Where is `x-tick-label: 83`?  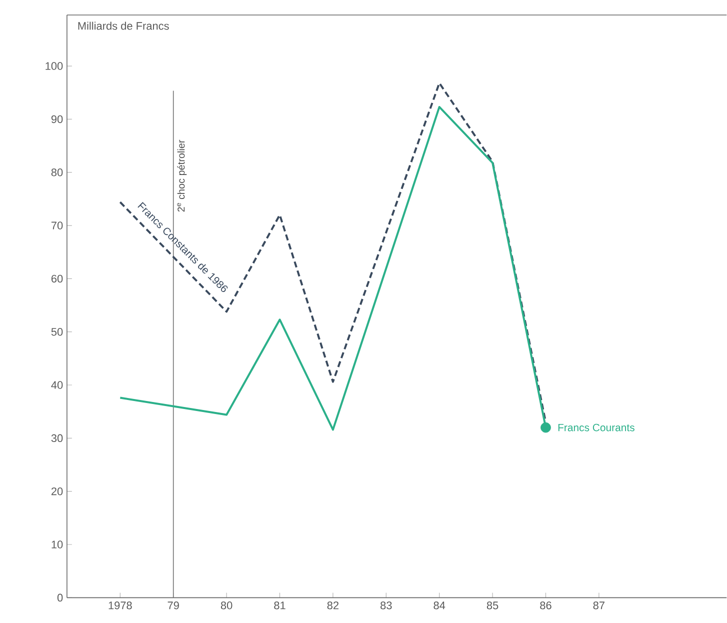 x-tick-label: 83 is located at coordinates (386, 606).